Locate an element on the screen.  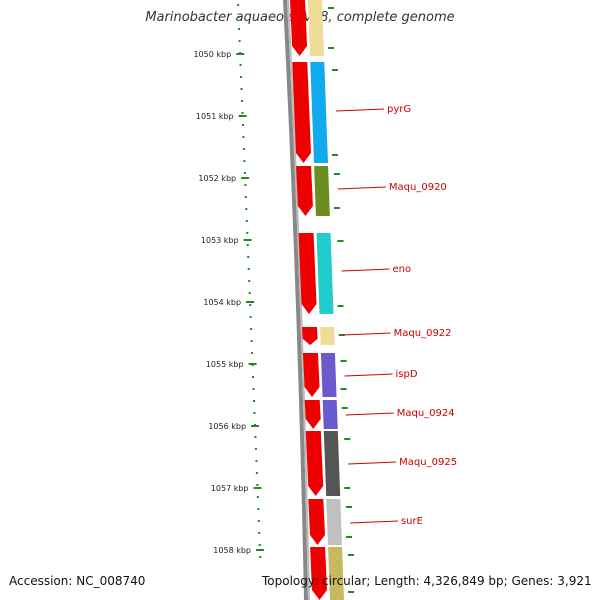
tick-label: 1054 kbp is located at coordinates (222, 302).